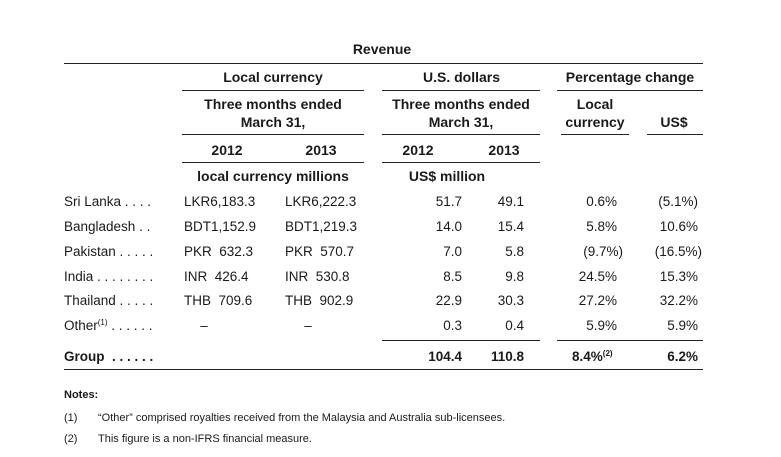 Image resolution: width=781 pixels, height=457 pixels. What do you see at coordinates (452, 276) in the screenshot?
I see `usd-2012: 8.5` at bounding box center [452, 276].